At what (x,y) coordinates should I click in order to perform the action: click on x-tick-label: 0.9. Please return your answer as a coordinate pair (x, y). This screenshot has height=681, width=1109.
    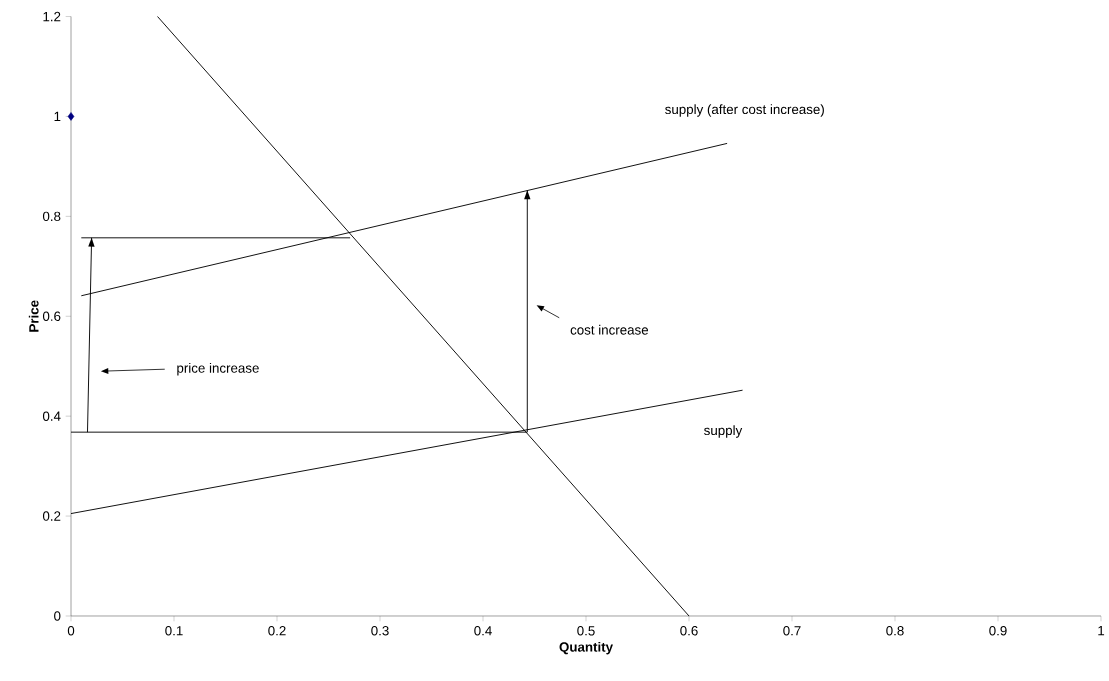
    Looking at the image, I should click on (998, 631).